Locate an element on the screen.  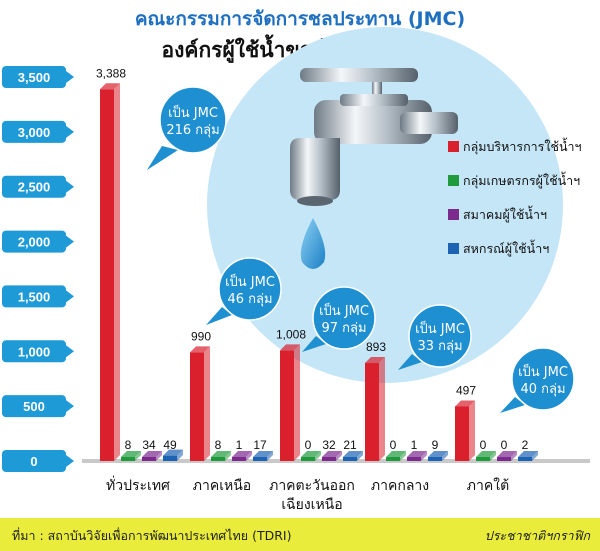
bar-value-label: 34 is located at coordinates (149, 445).